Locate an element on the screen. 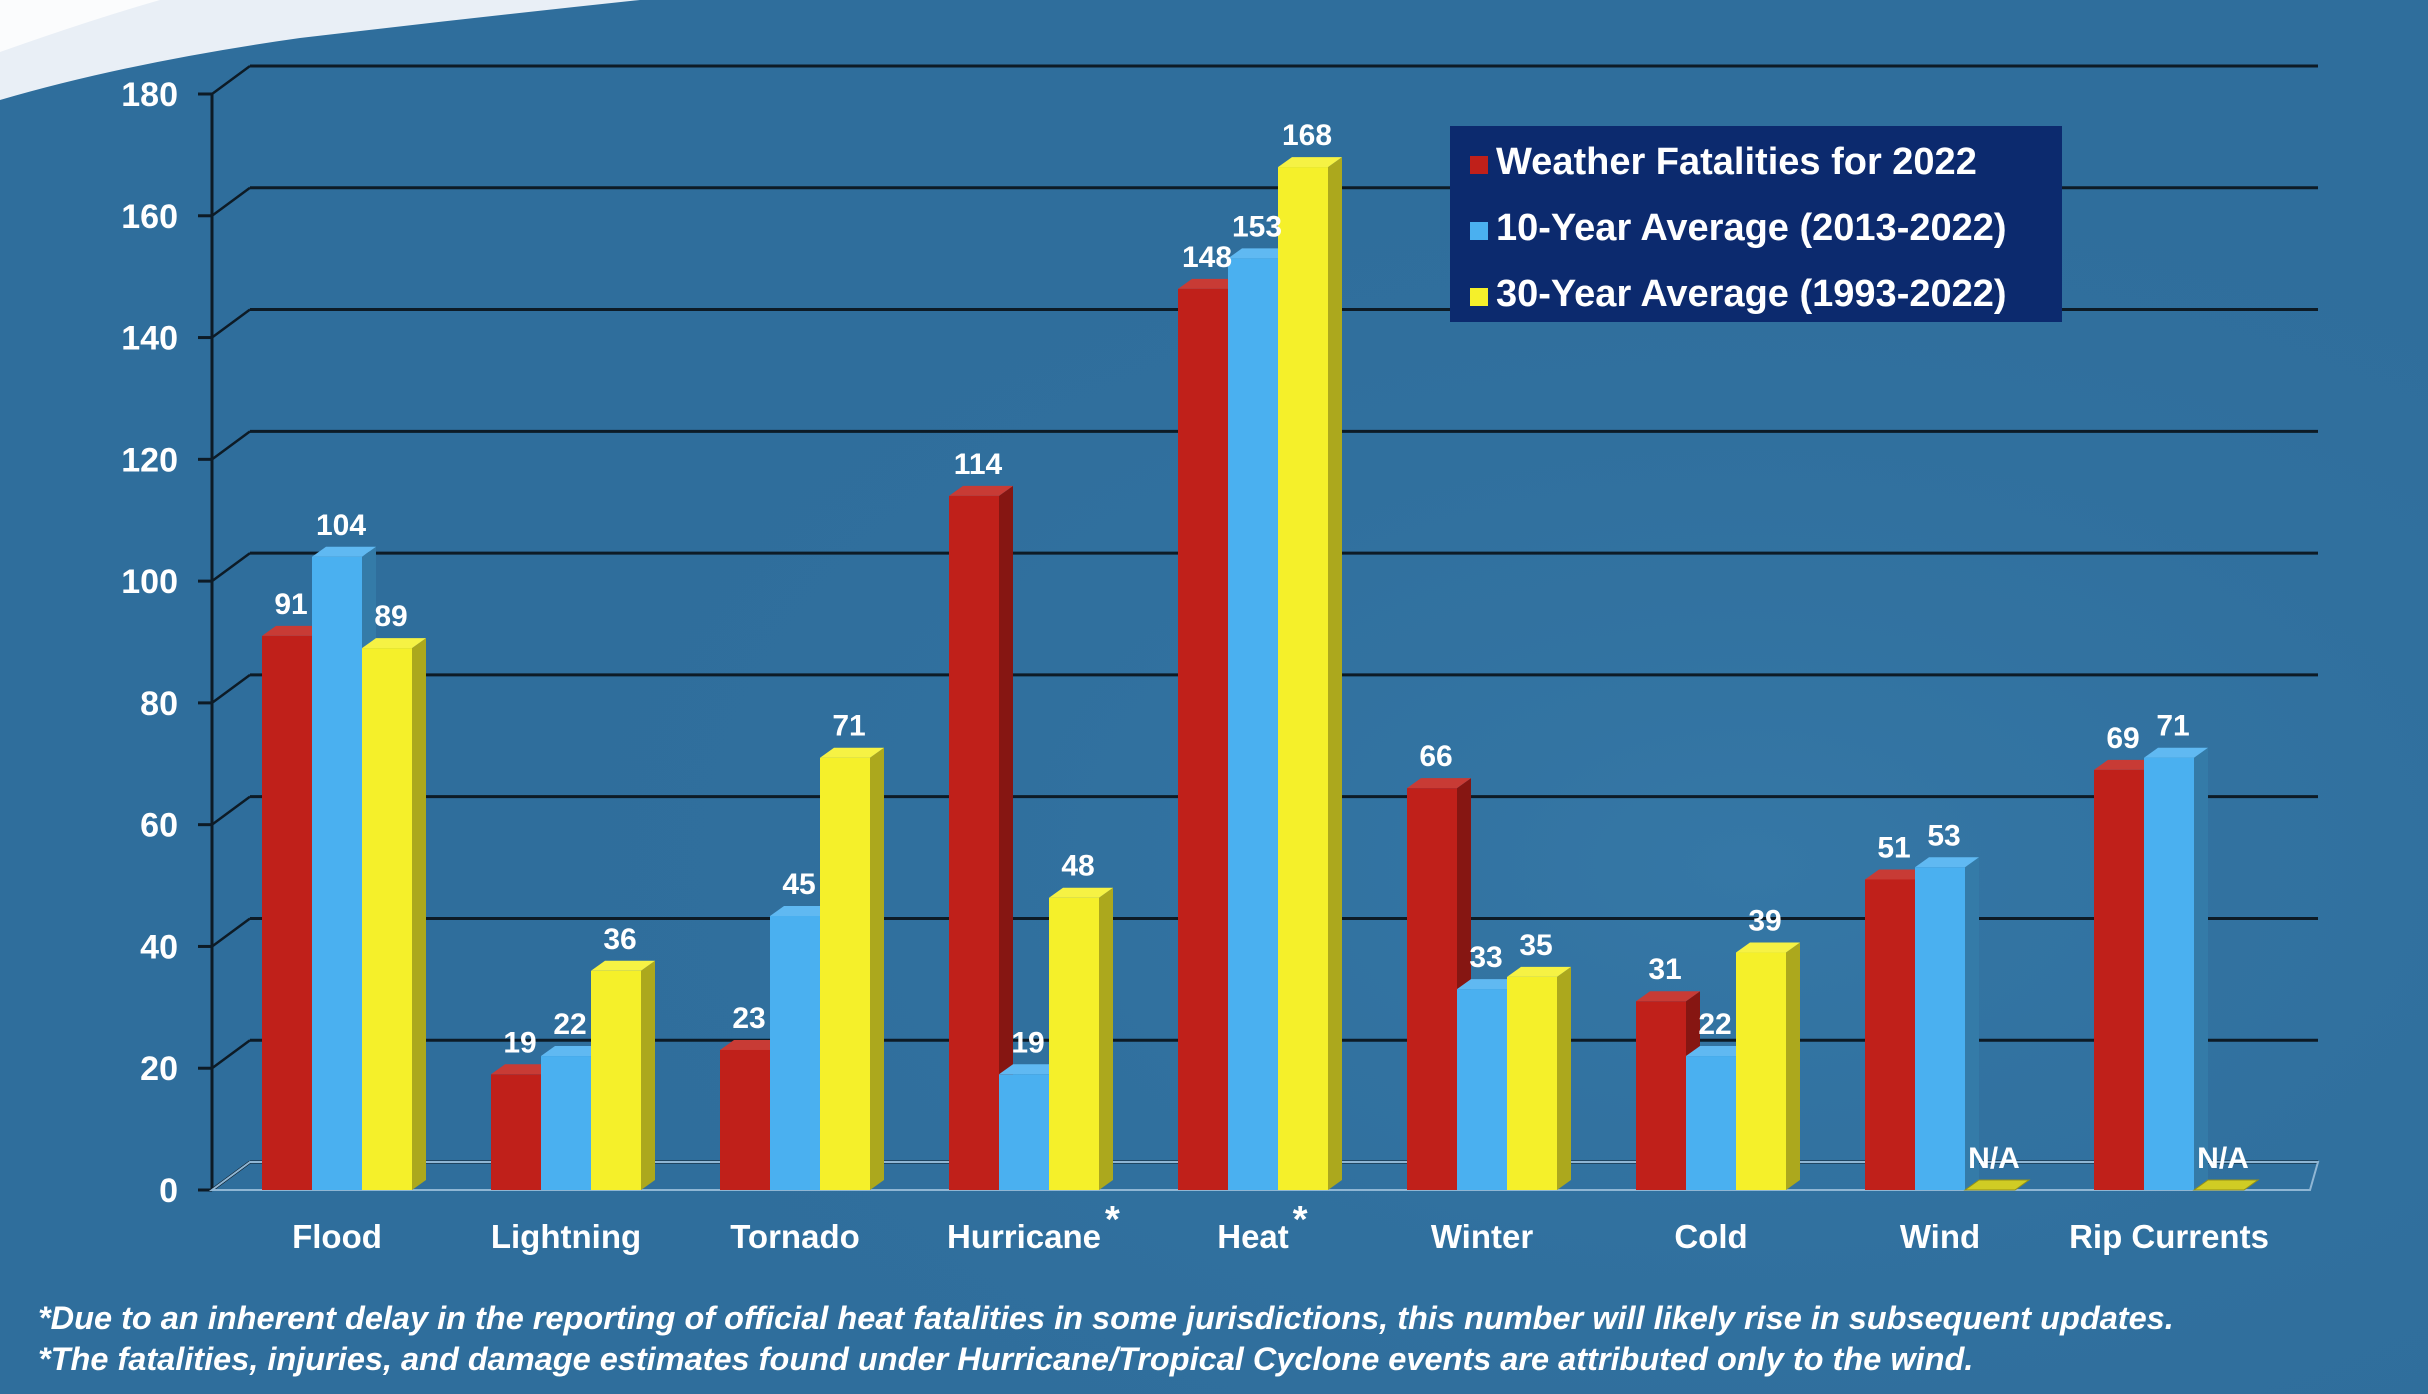  y-tick-label-40: 40 is located at coordinates (159, 947).